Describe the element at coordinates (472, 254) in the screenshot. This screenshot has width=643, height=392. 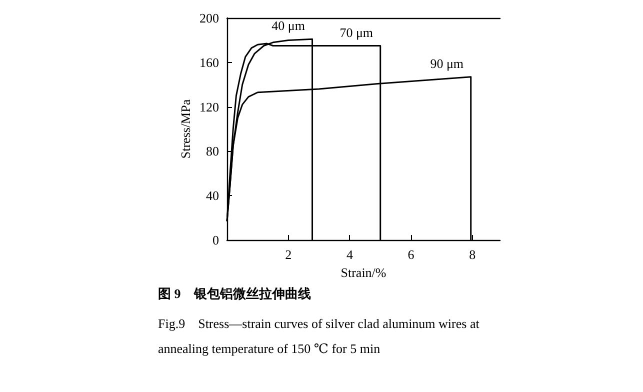
I see `x-tick-label: 8` at that location.